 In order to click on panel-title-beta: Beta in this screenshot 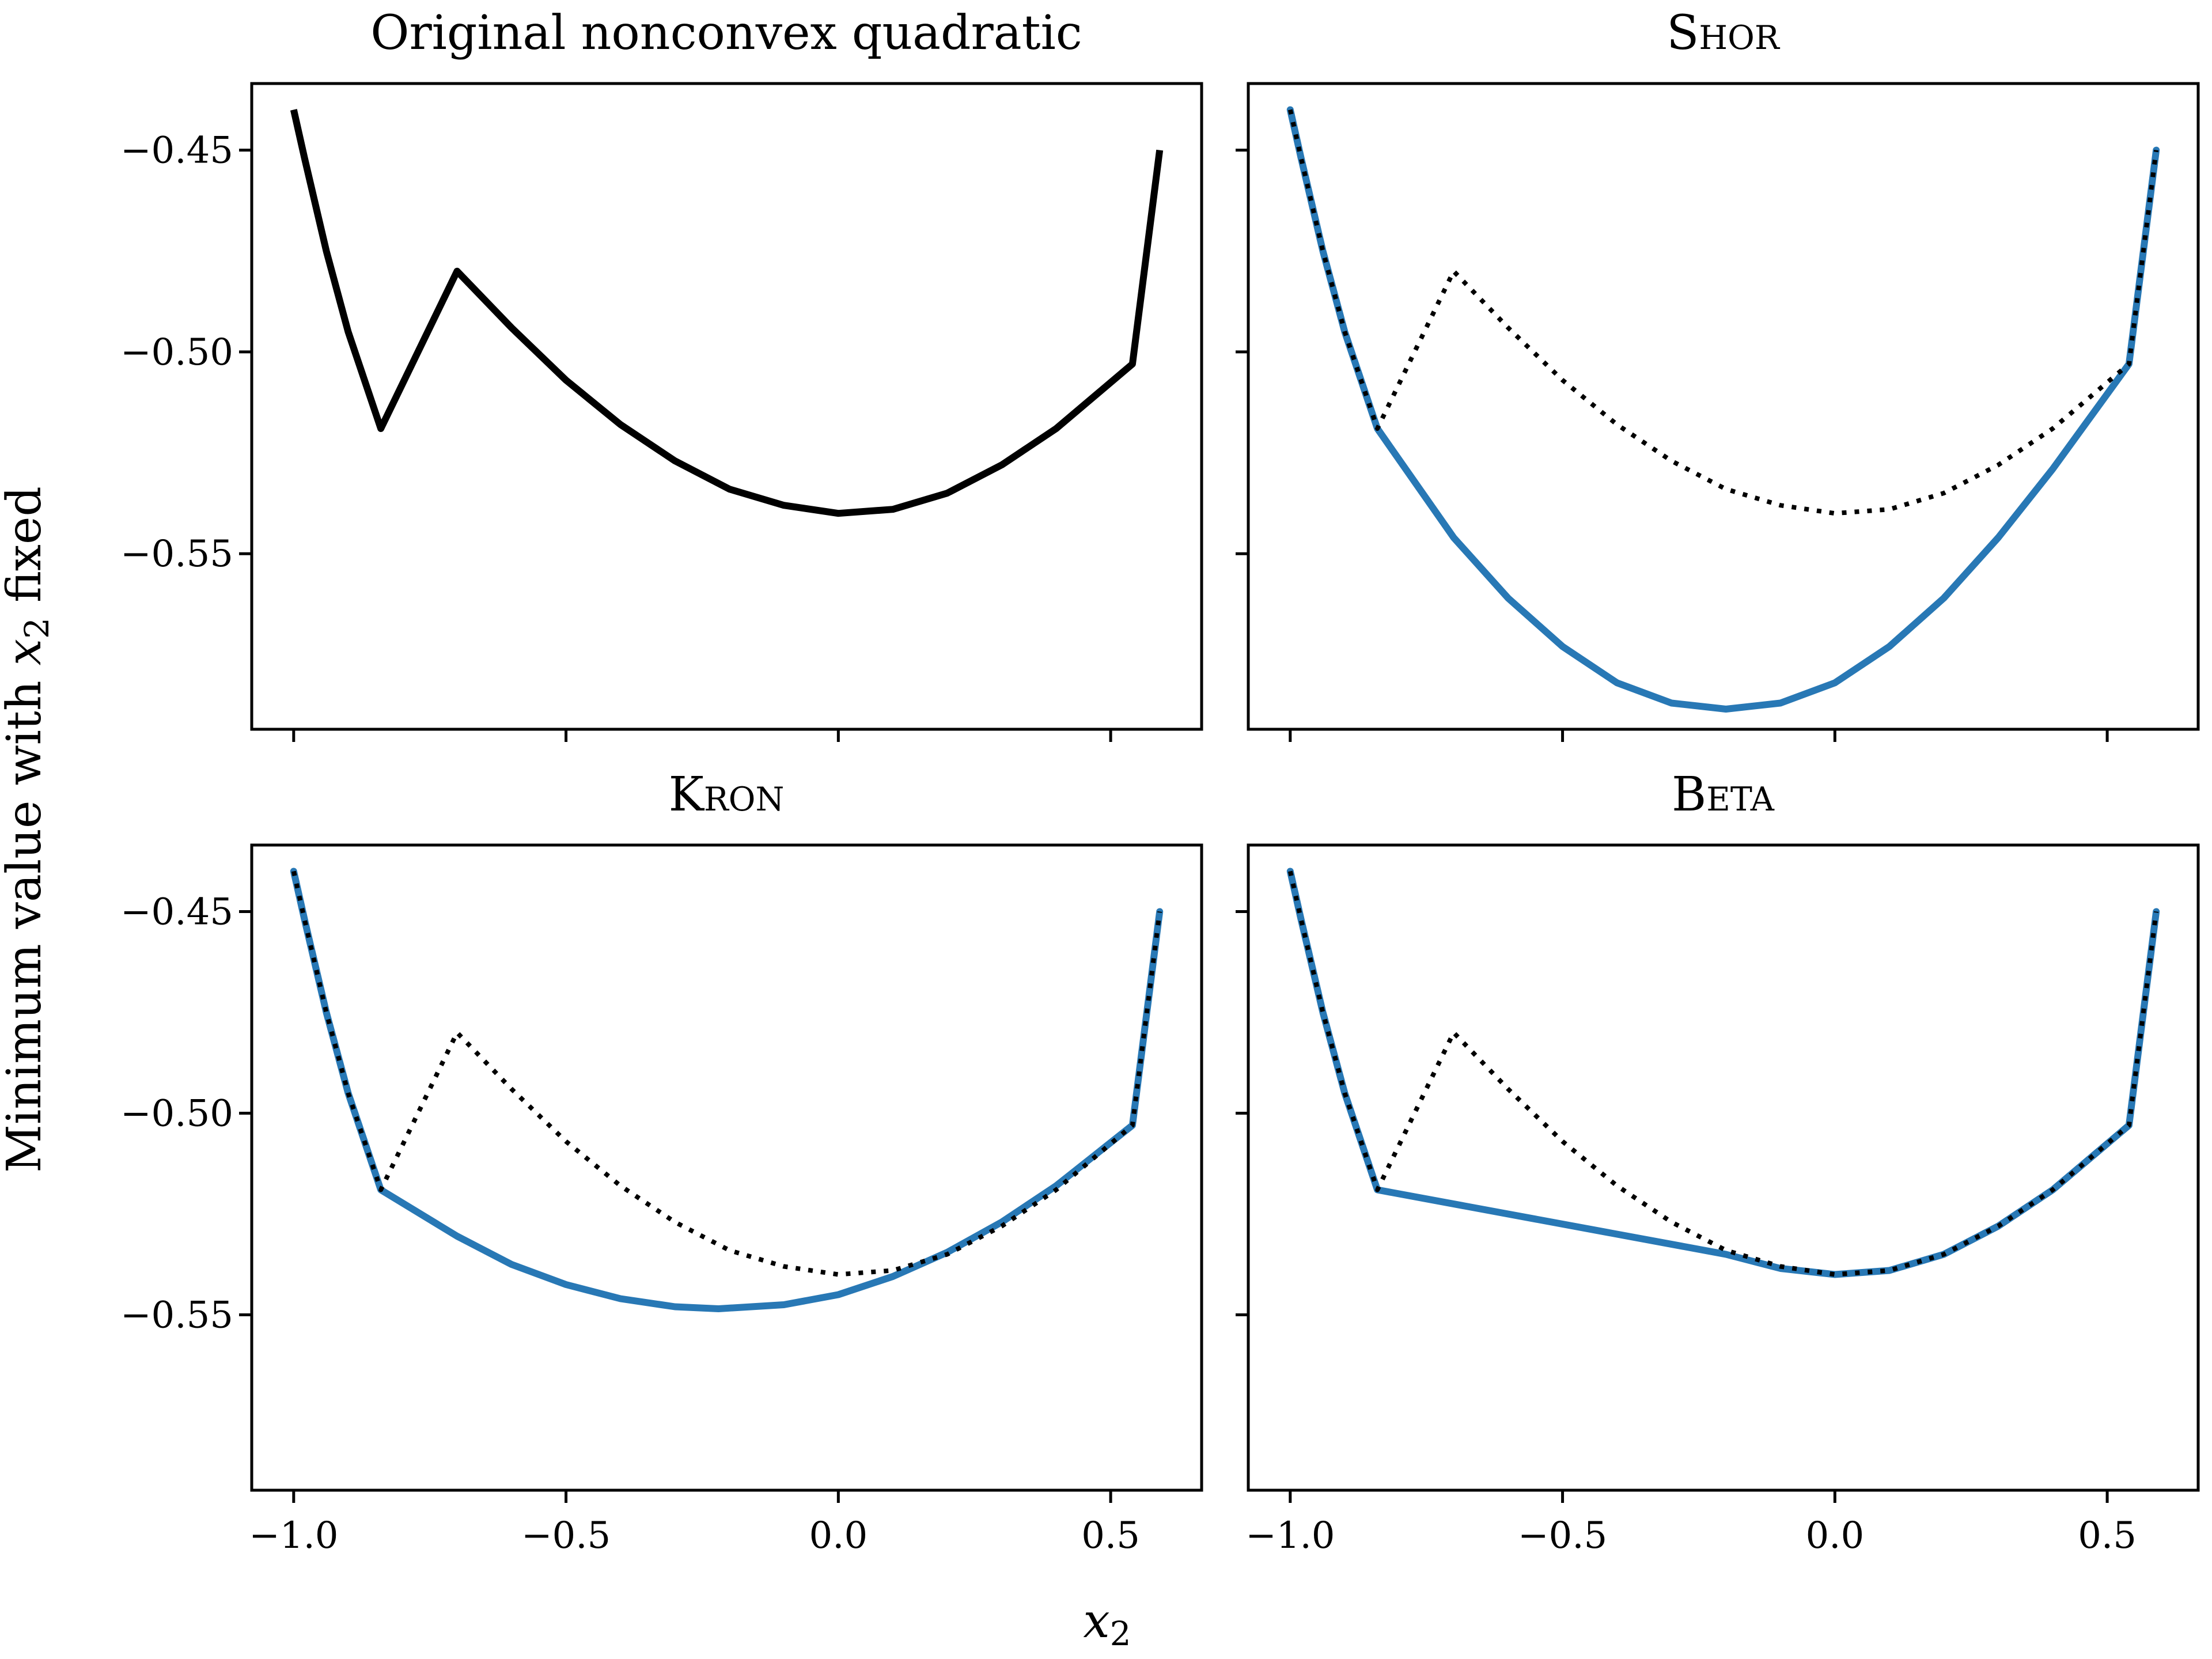, I will do `click(1723, 794)`.